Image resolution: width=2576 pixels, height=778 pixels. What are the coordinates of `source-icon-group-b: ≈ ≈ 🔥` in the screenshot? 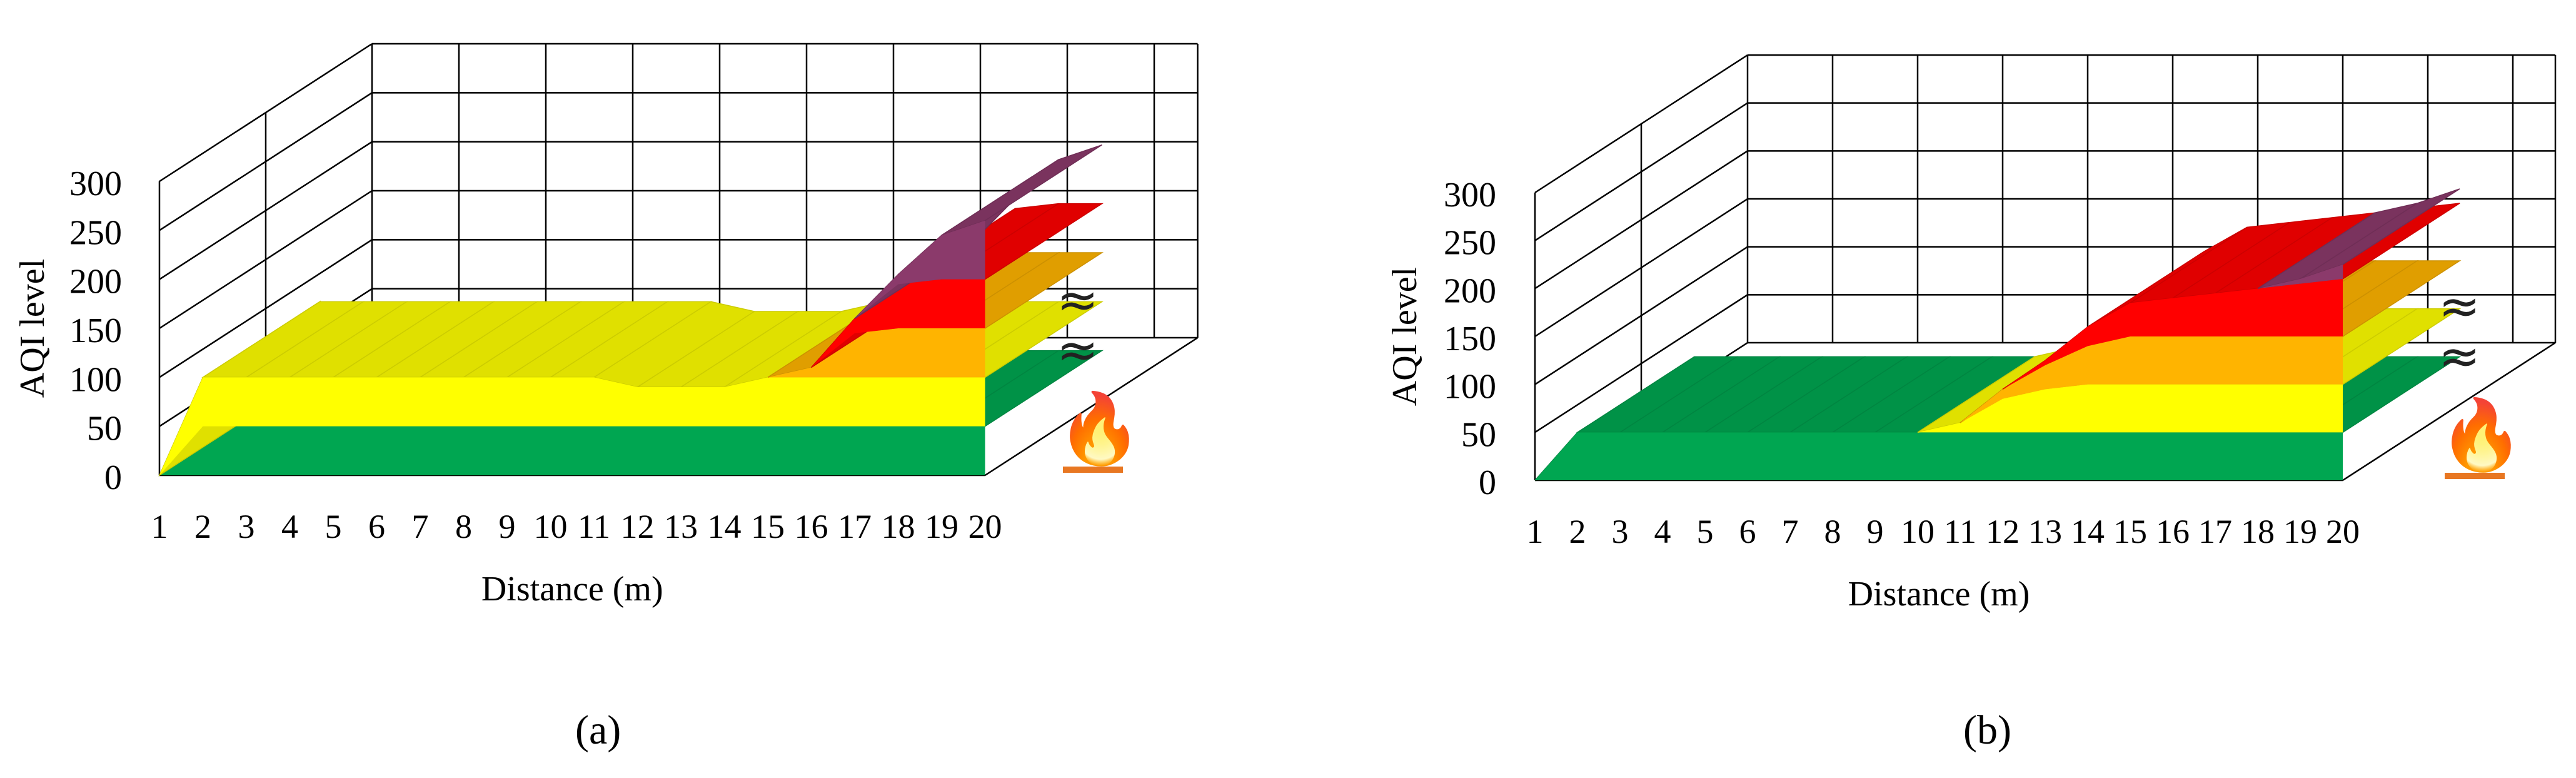 It's located at (2482, 378).